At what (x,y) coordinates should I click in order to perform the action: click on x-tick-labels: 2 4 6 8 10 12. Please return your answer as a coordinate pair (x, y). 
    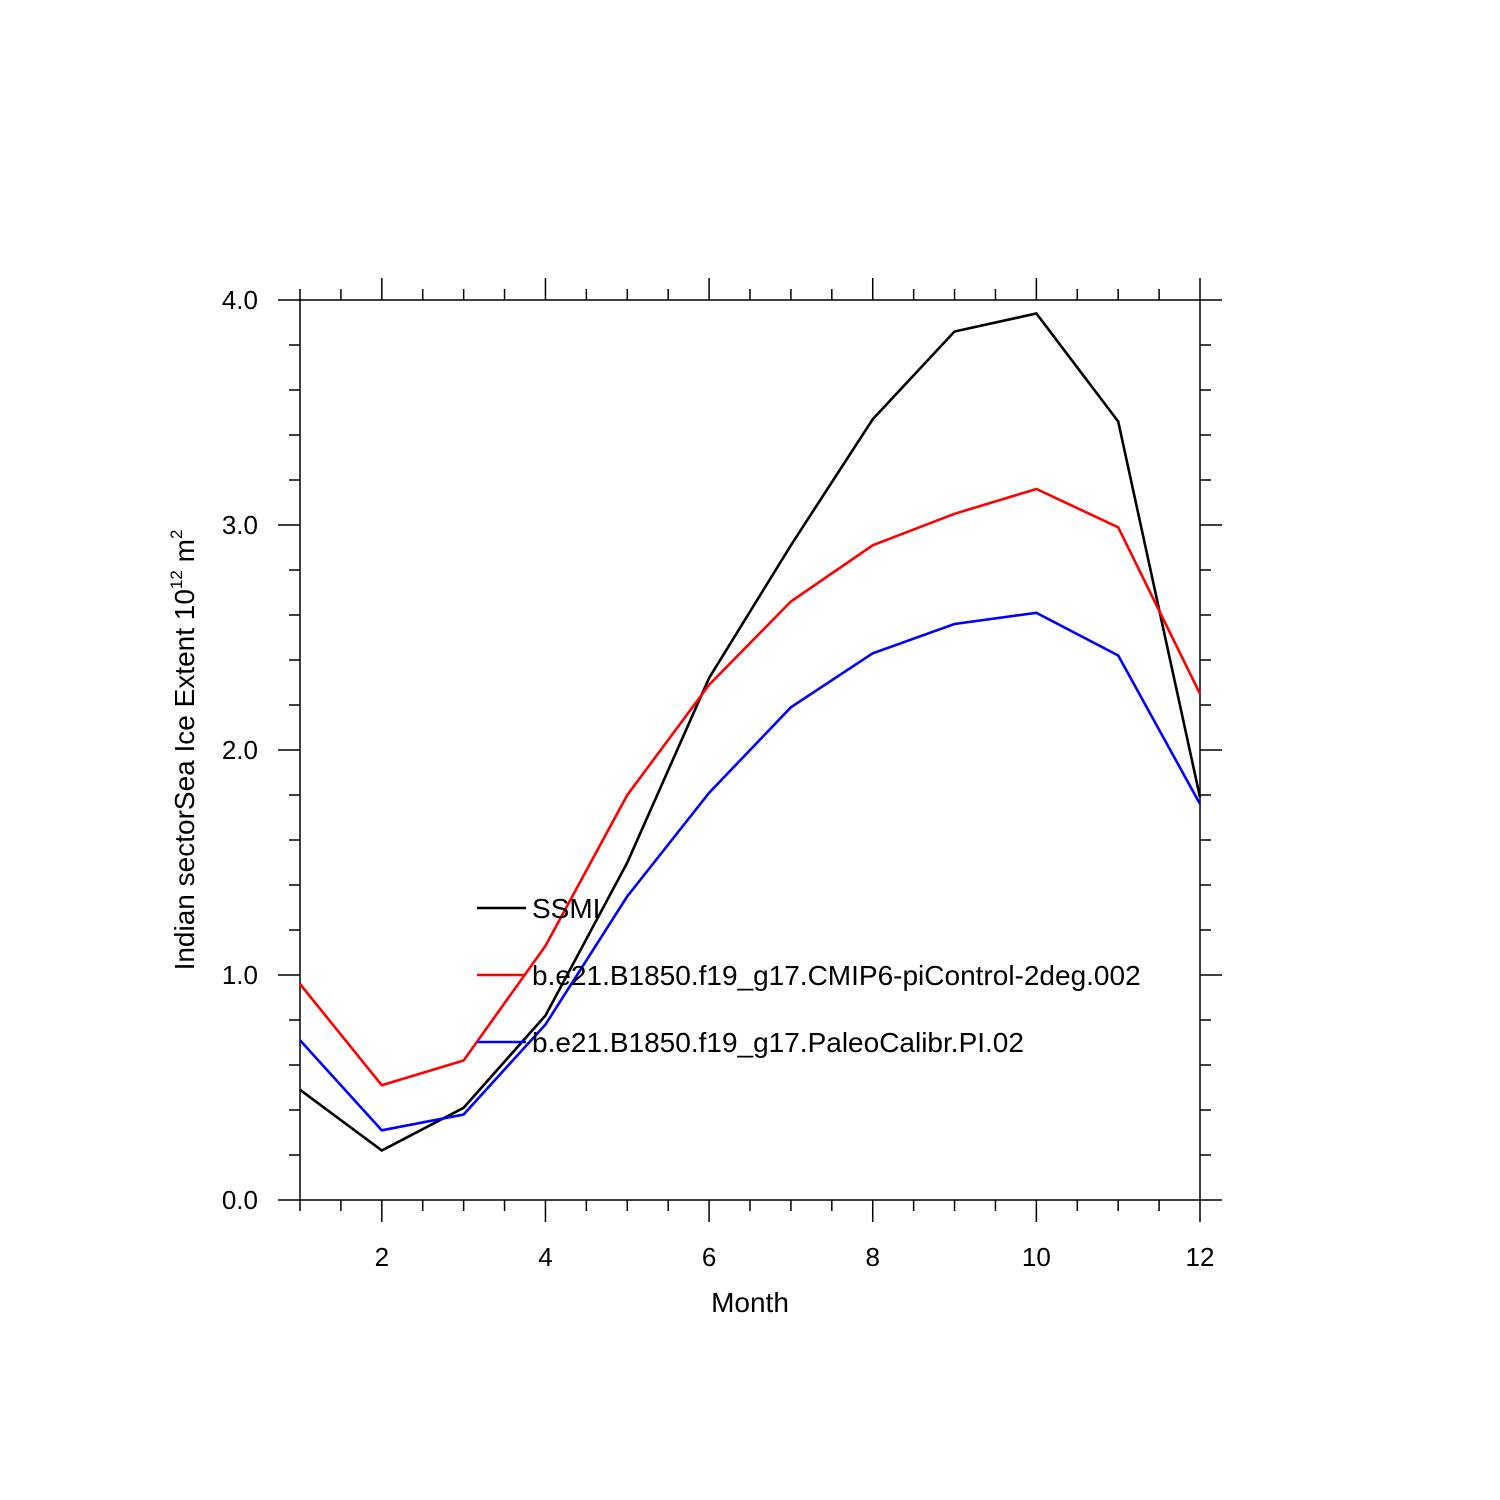
    Looking at the image, I should click on (795, 1257).